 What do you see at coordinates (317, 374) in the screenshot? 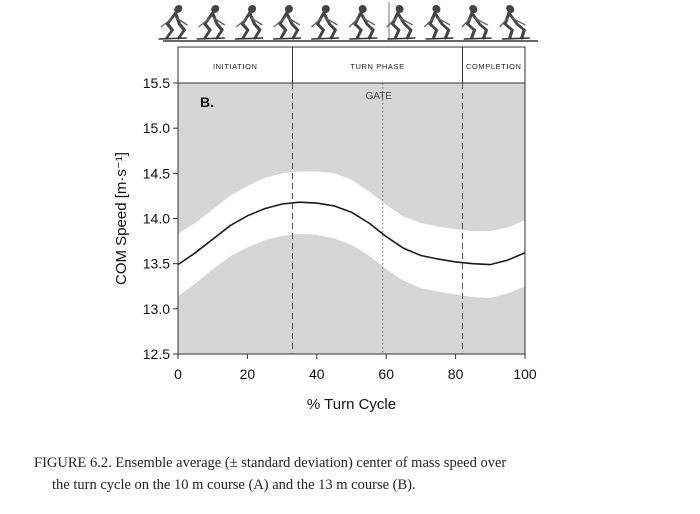
I see `x-tick-label: 40` at bounding box center [317, 374].